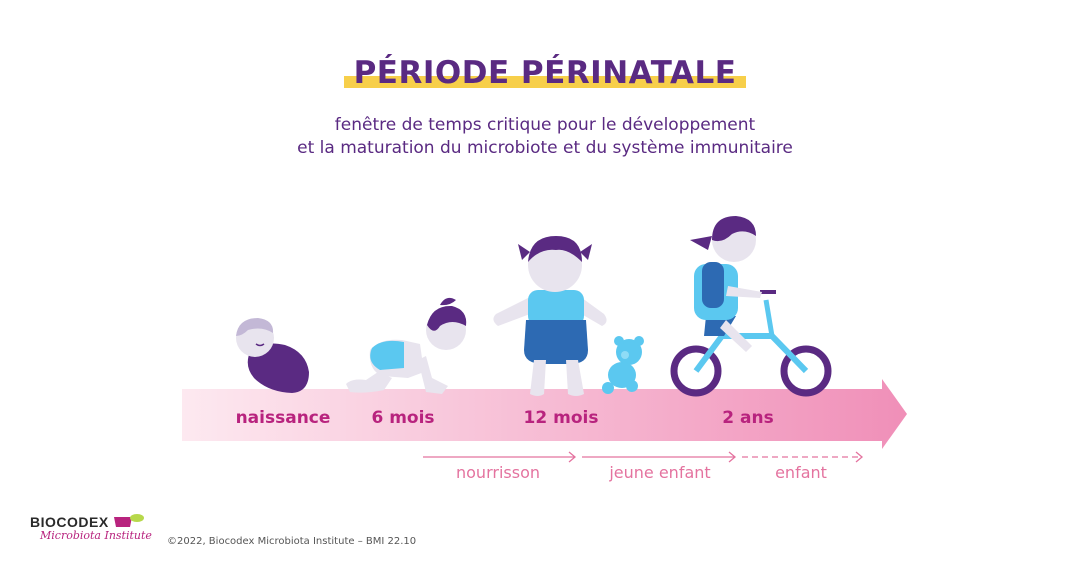  Describe the element at coordinates (751, 306) in the screenshot. I see `child-on-bike-figure` at that location.